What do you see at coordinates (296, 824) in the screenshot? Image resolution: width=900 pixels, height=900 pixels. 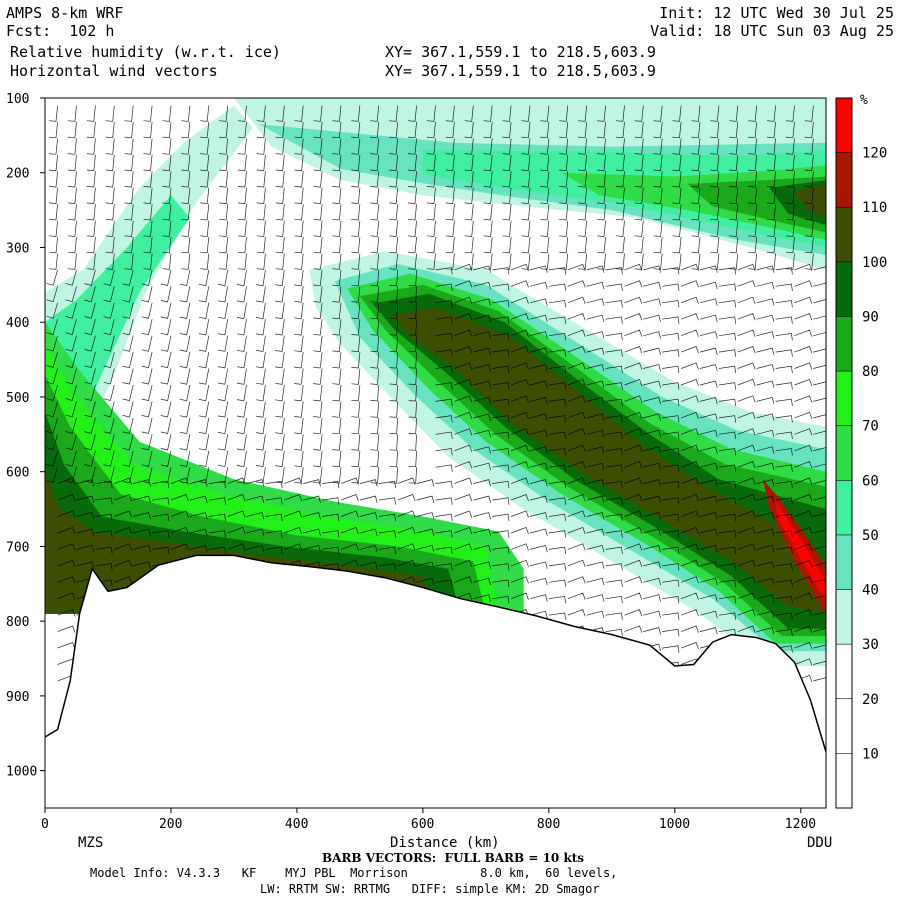 I see `x-tick-label: 400` at bounding box center [296, 824].